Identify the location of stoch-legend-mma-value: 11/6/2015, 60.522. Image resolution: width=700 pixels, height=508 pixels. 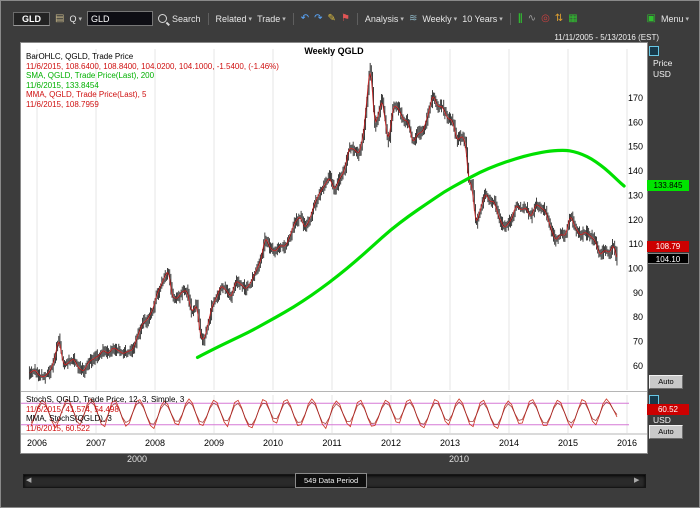
(58, 428).